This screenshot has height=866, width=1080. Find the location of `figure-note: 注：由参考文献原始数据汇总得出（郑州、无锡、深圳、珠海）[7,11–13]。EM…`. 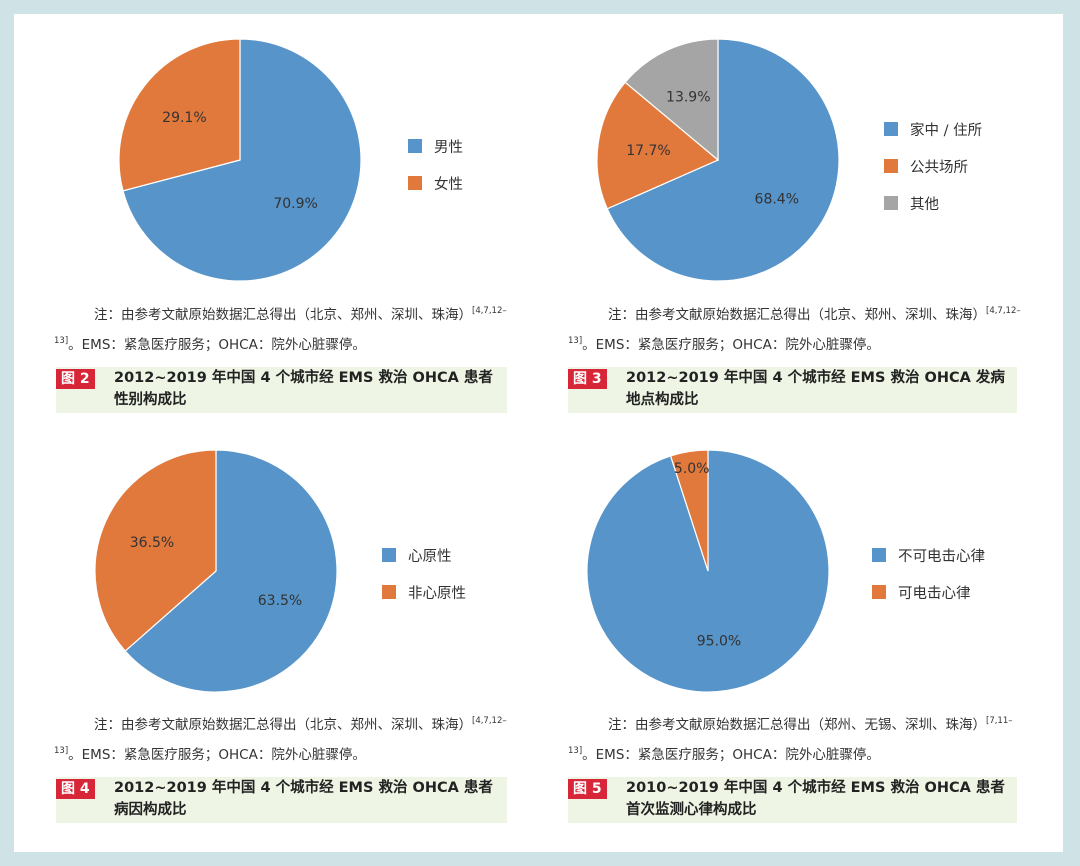

figure-note: 注：由参考文献原始数据汇总得出（郑州、无锡、深圳、珠海）[7,11–13]。EM… is located at coordinates (798, 738).